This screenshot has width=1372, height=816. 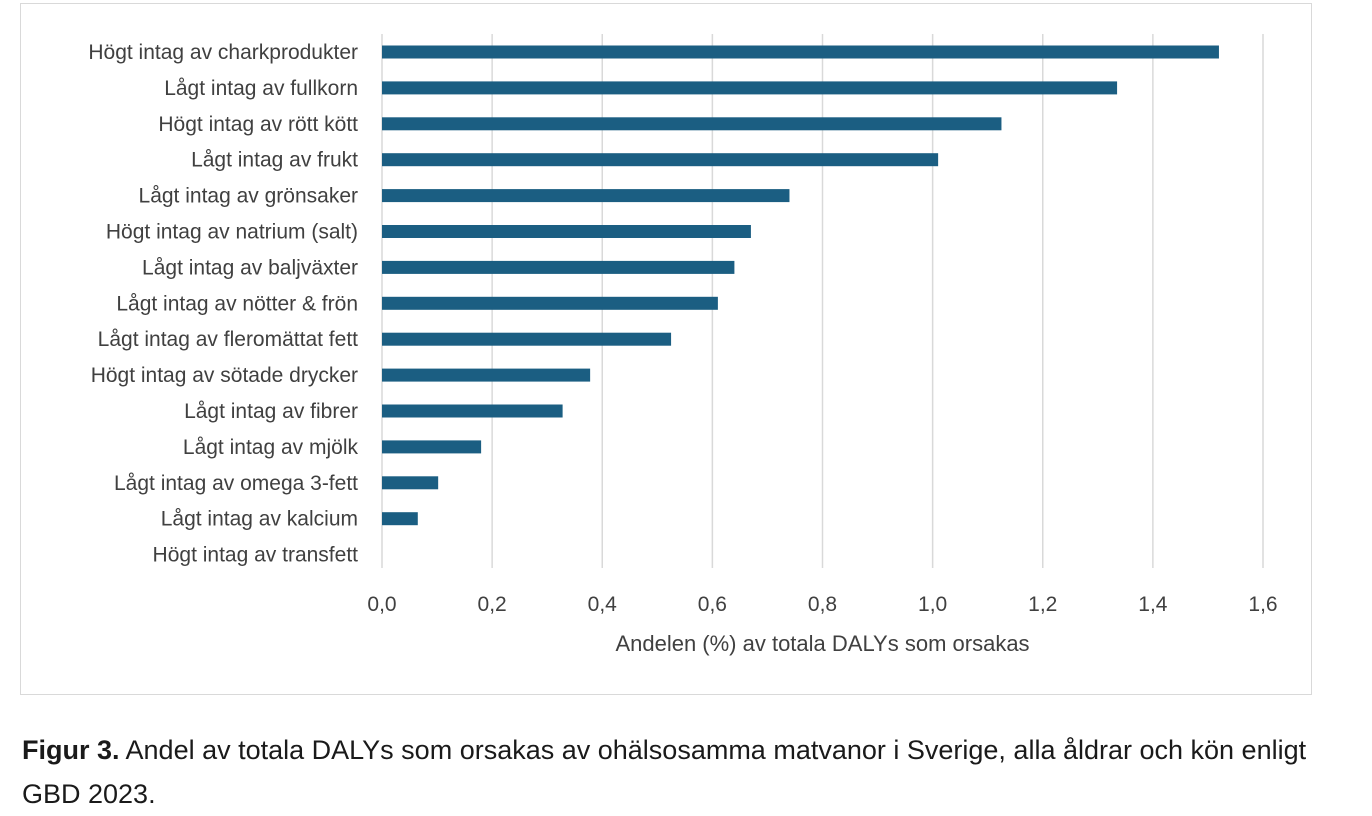 What do you see at coordinates (248, 196) in the screenshot?
I see `category-label: Lågt intag av grönsaker` at bounding box center [248, 196].